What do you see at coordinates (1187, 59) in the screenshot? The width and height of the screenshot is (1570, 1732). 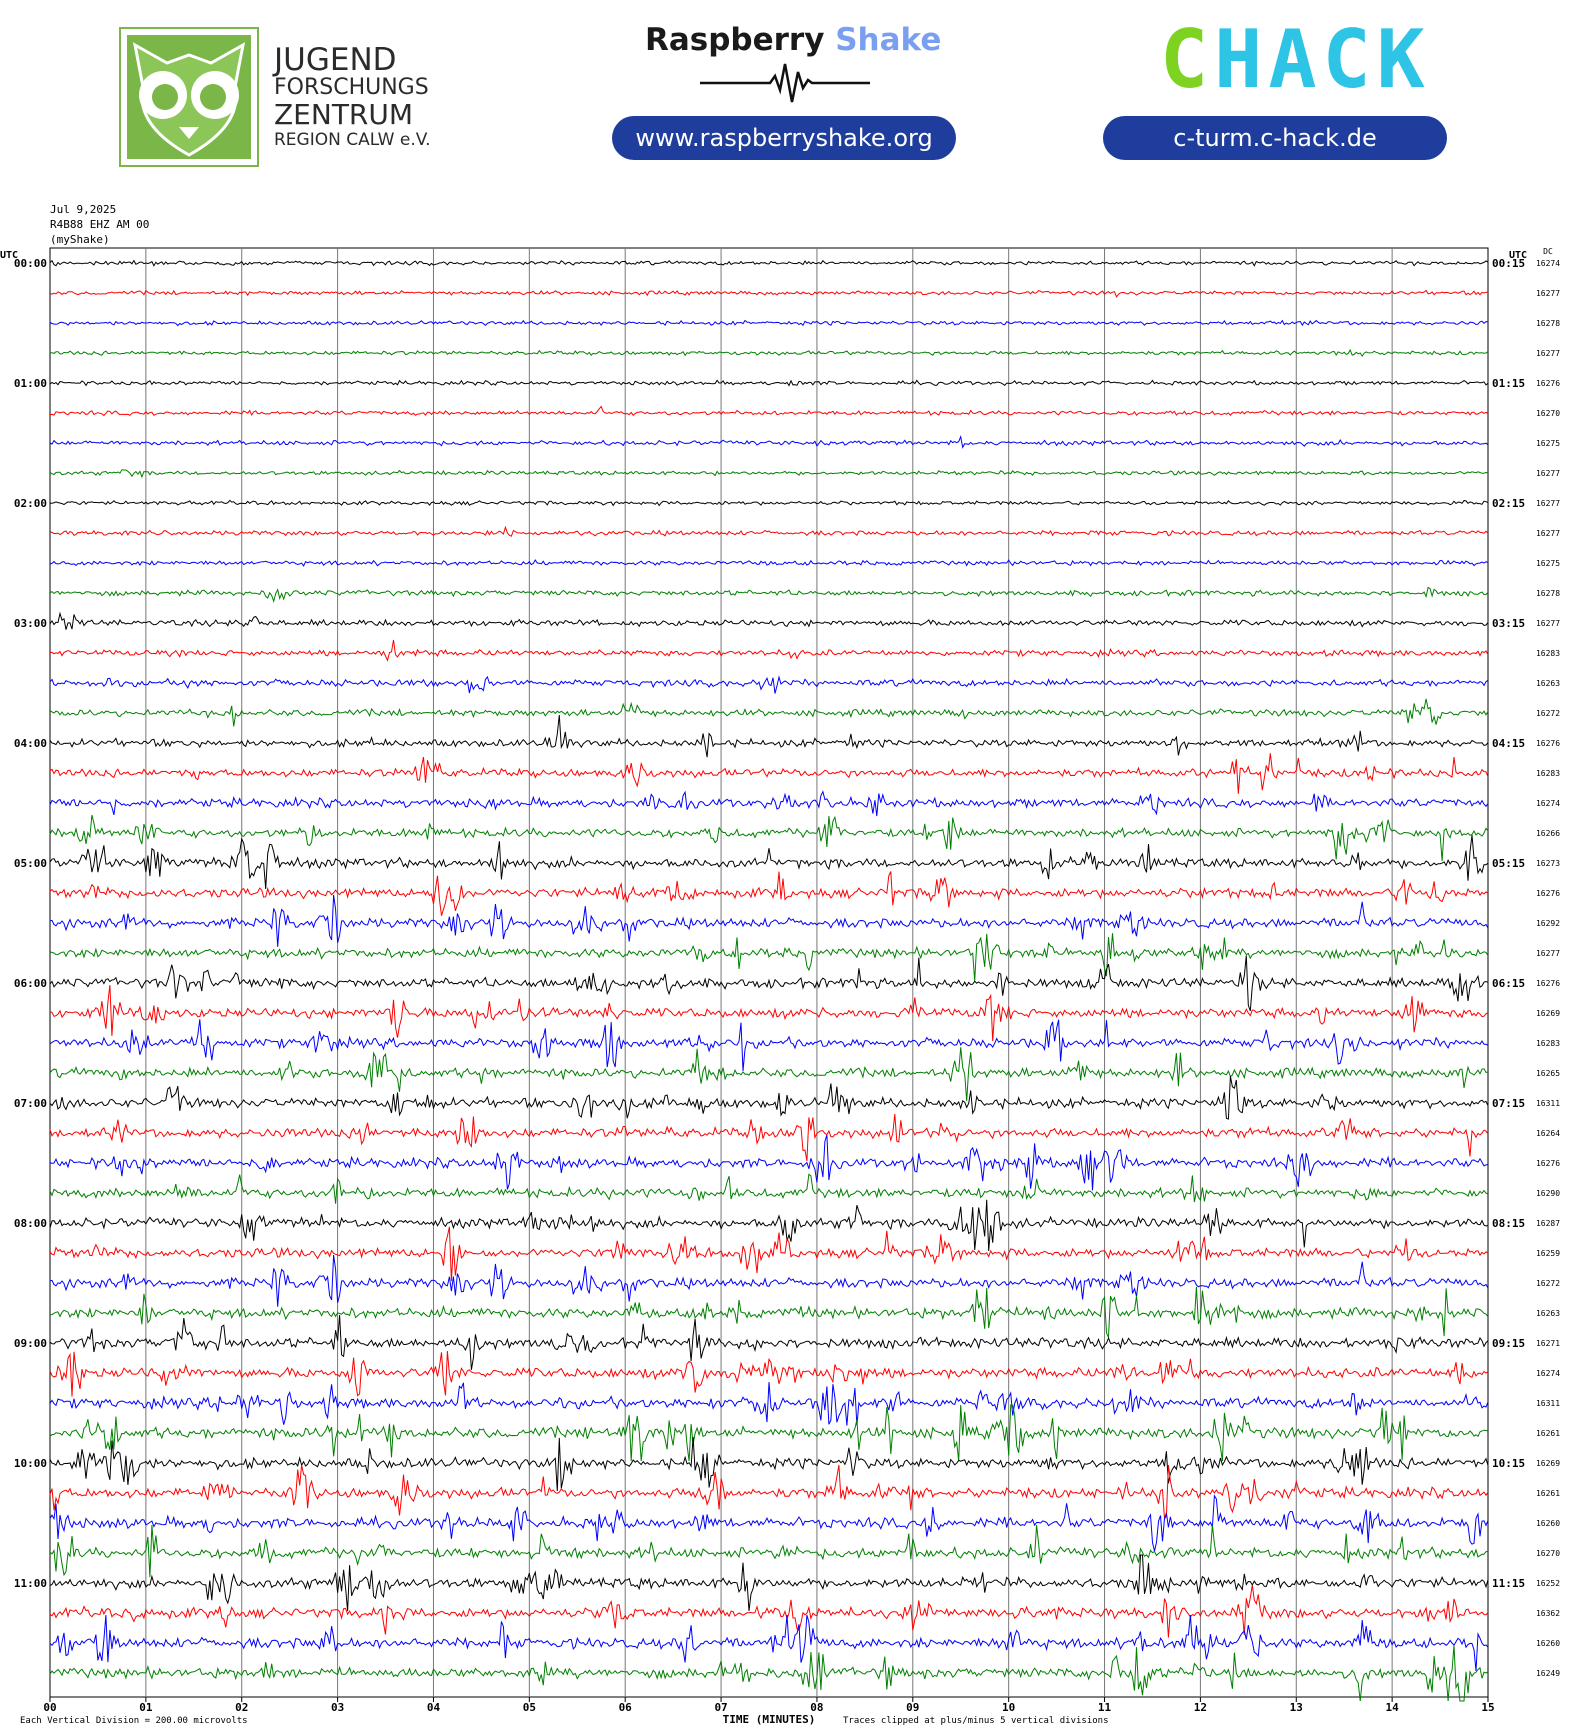 I see `hack-brand-green: C` at bounding box center [1187, 59].